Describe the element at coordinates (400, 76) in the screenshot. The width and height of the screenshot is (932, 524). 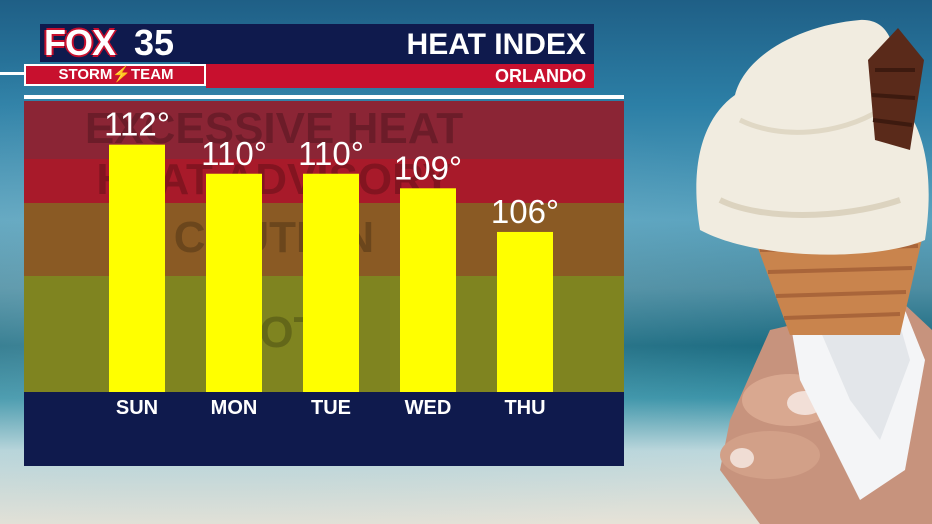
I see `subtitle-banner` at that location.